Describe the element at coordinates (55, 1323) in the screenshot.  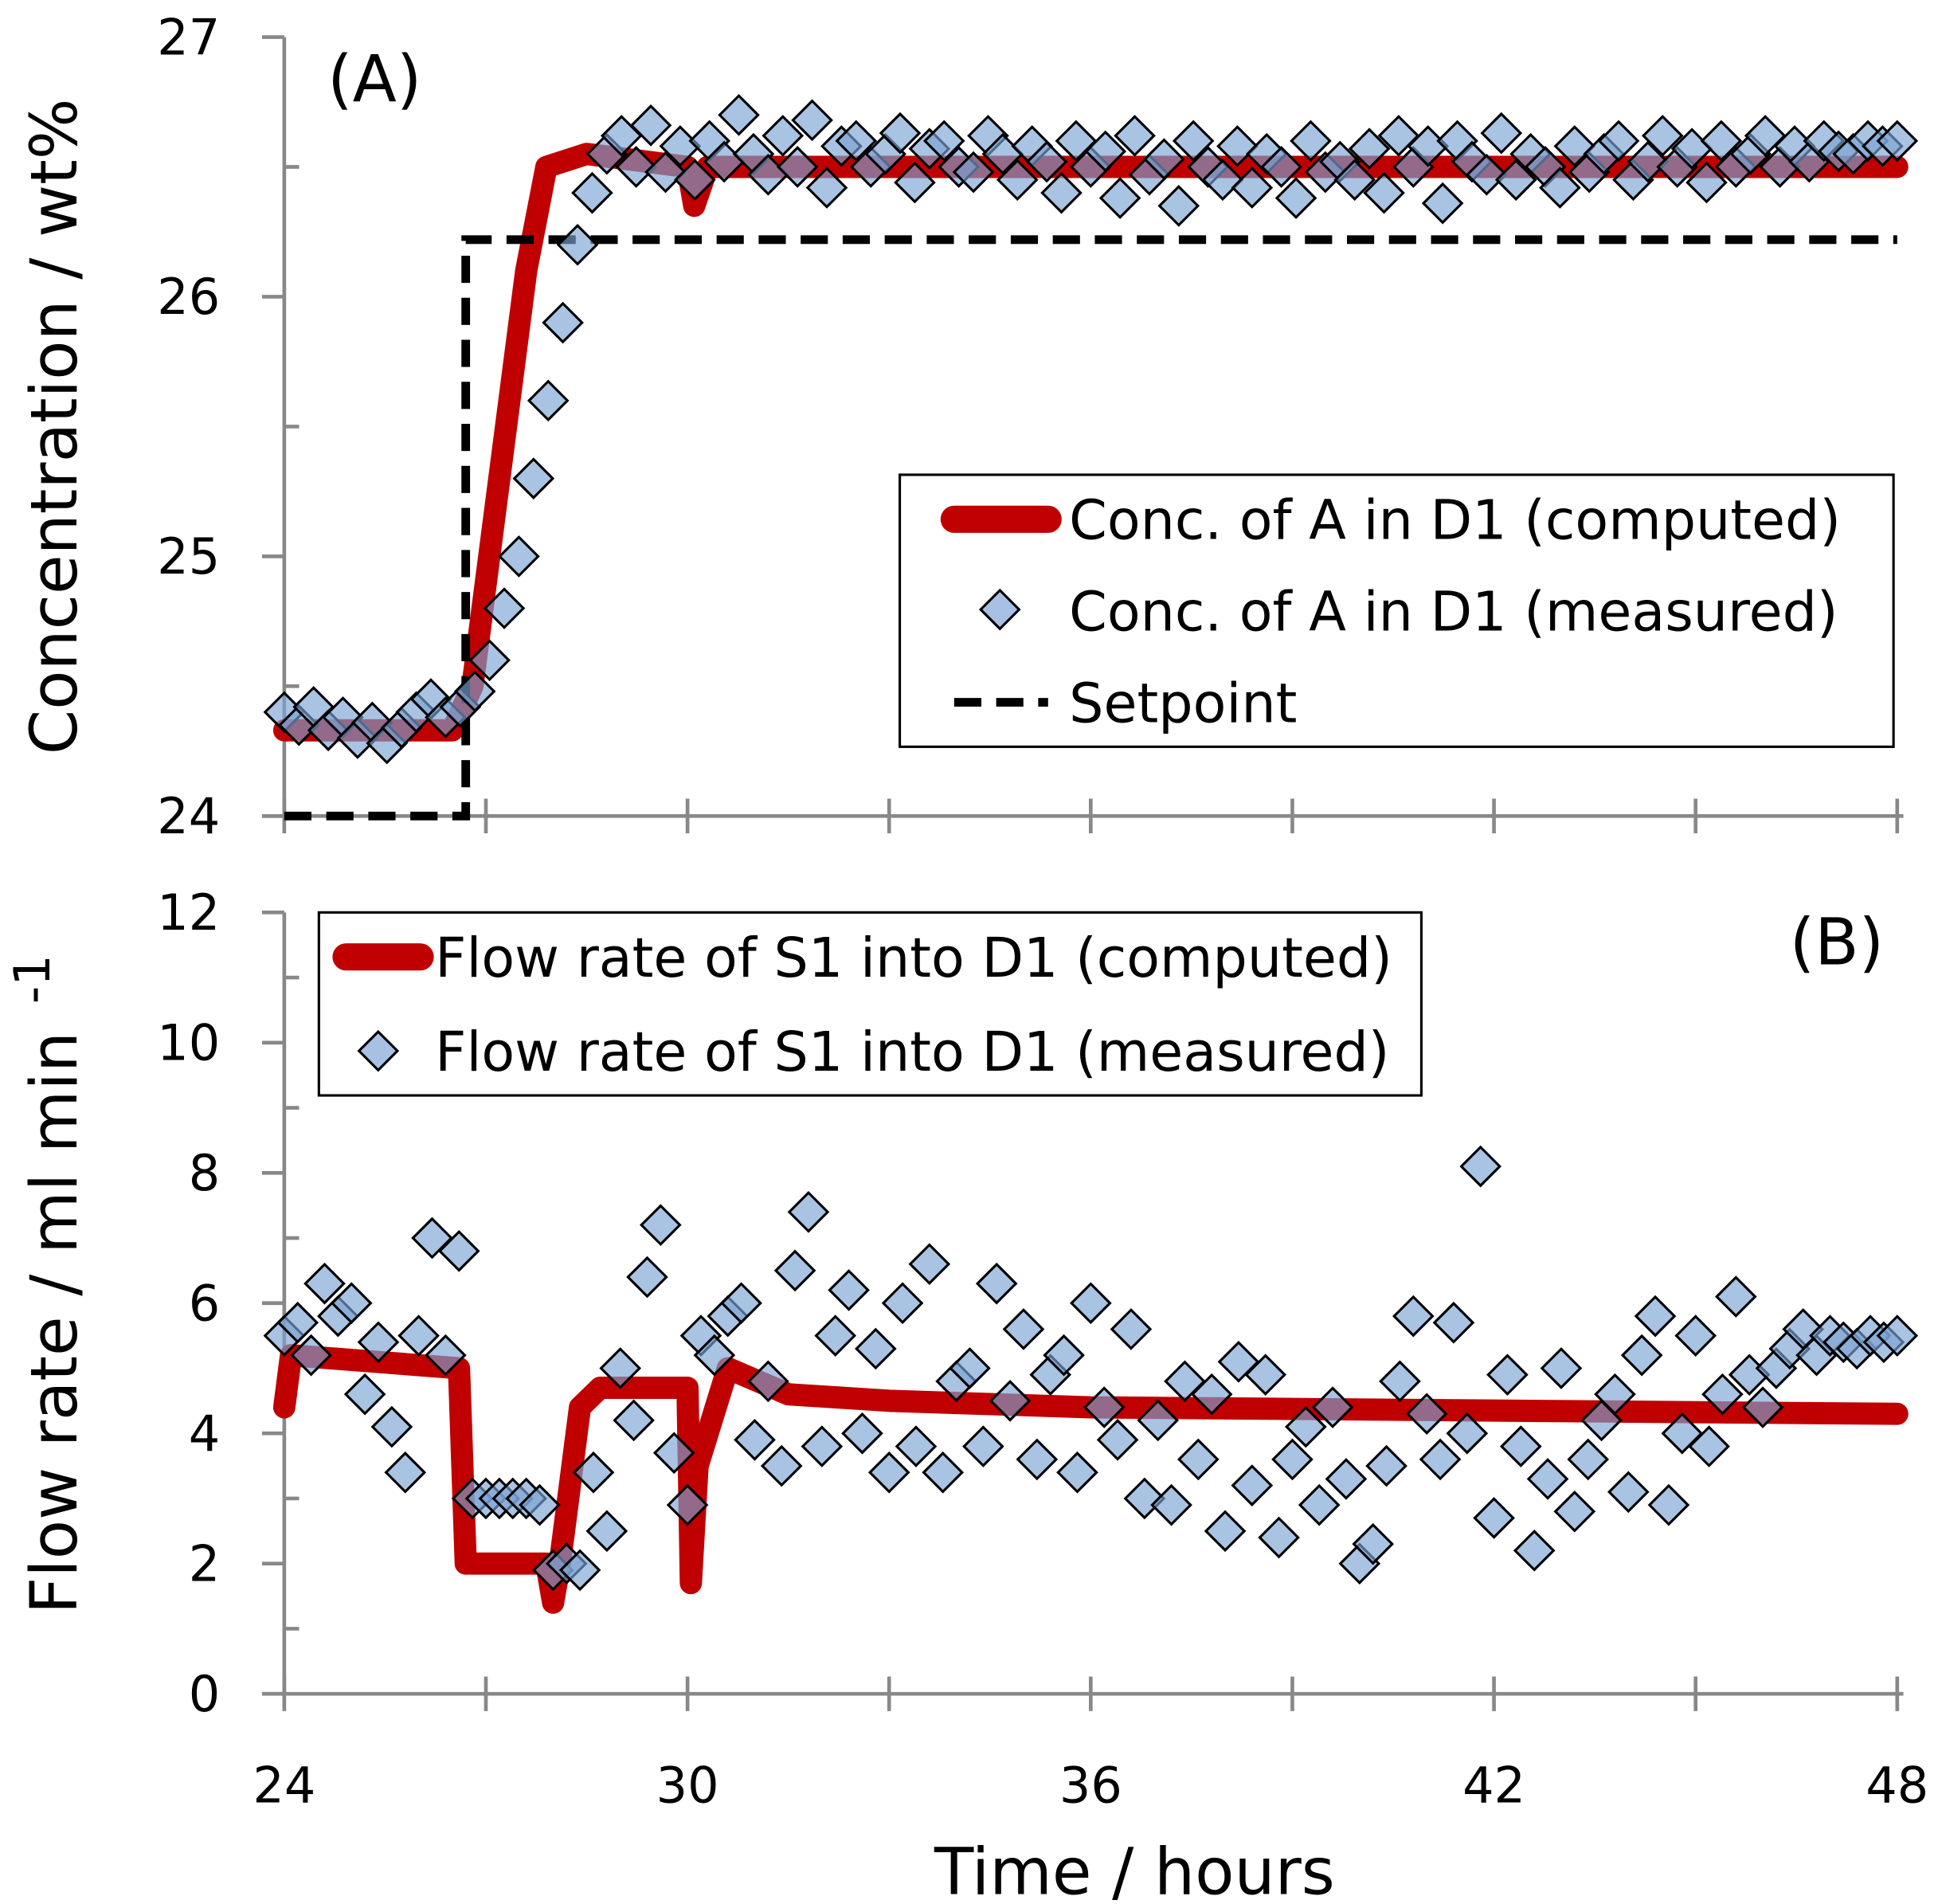
I see `panel-b-y-axis-label: Flow rate / ml min` at that location.